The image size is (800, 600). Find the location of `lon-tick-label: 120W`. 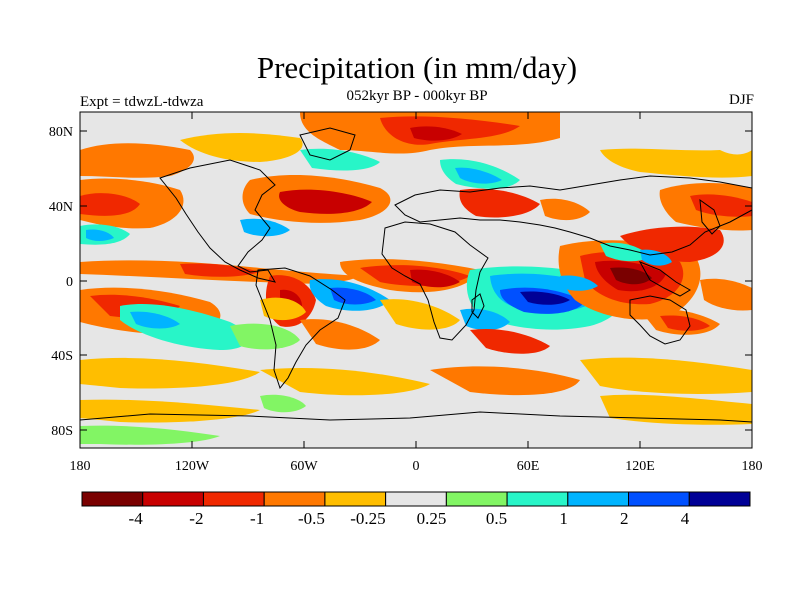

lon-tick-label: 120W is located at coordinates (192, 466).